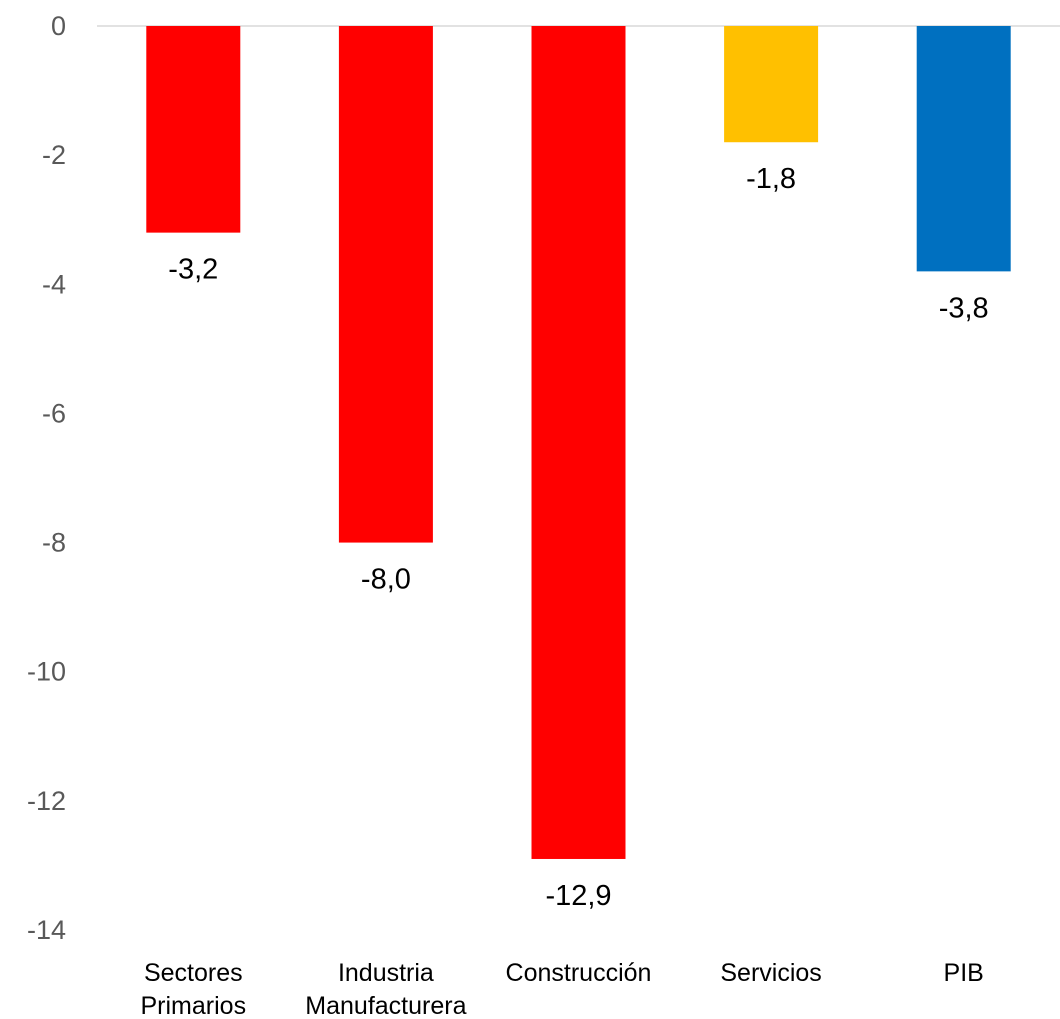 This screenshot has width=1060, height=1019. What do you see at coordinates (386, 580) in the screenshot?
I see `data-label: -8,0` at bounding box center [386, 580].